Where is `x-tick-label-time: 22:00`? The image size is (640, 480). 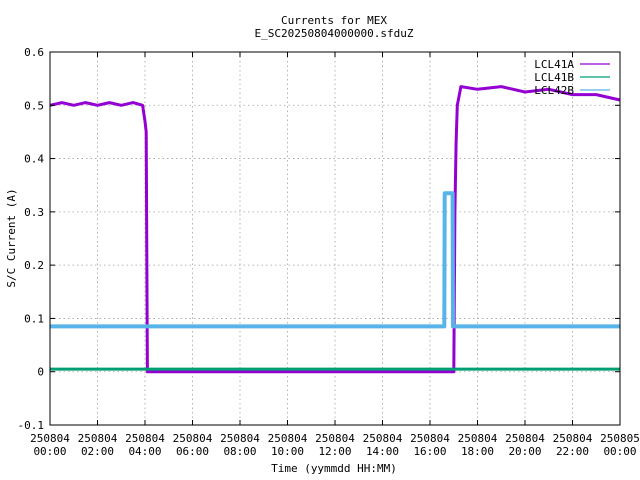
x-tick-label-time: 22:00 is located at coordinates (572, 451).